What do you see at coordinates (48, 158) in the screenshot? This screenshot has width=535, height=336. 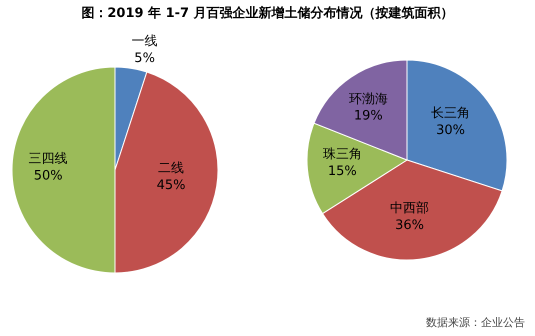 I see `slice-label: 三四线` at bounding box center [48, 158].